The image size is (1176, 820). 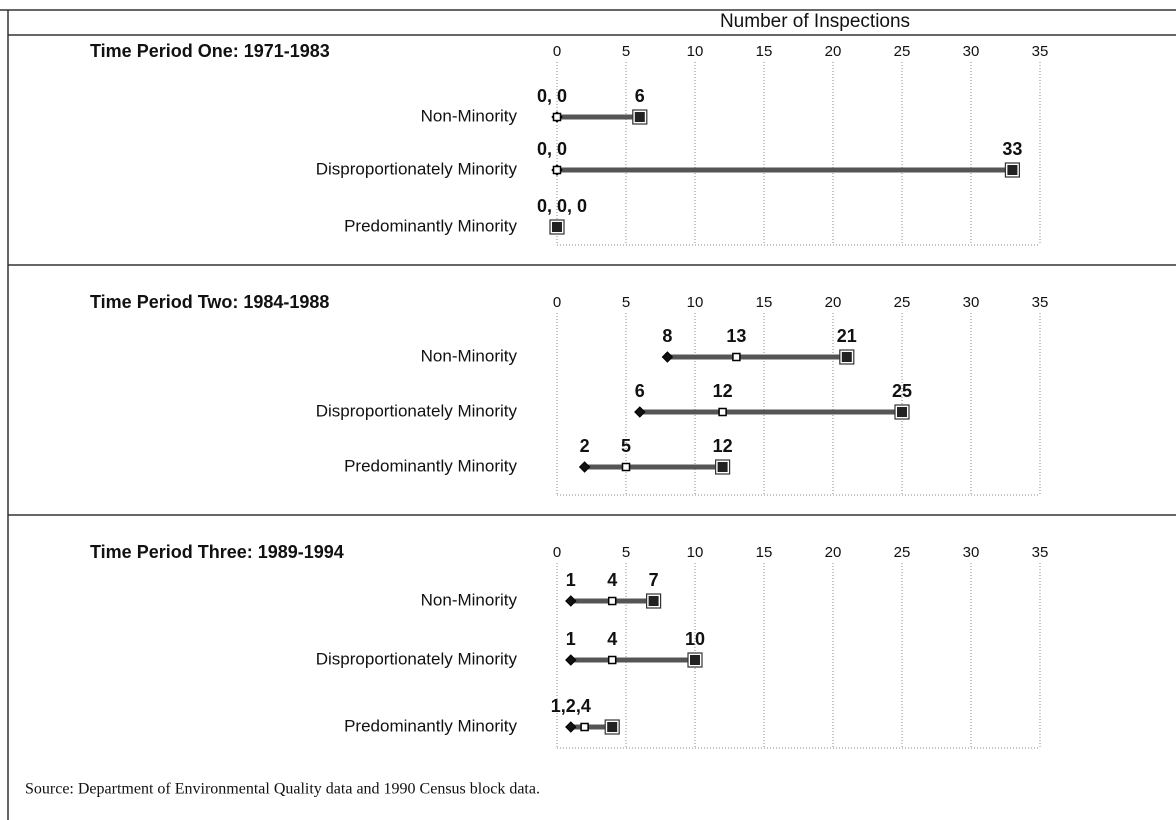 What do you see at coordinates (209, 302) in the screenshot?
I see `panel-title: Time Period Two: 1984-1988` at bounding box center [209, 302].